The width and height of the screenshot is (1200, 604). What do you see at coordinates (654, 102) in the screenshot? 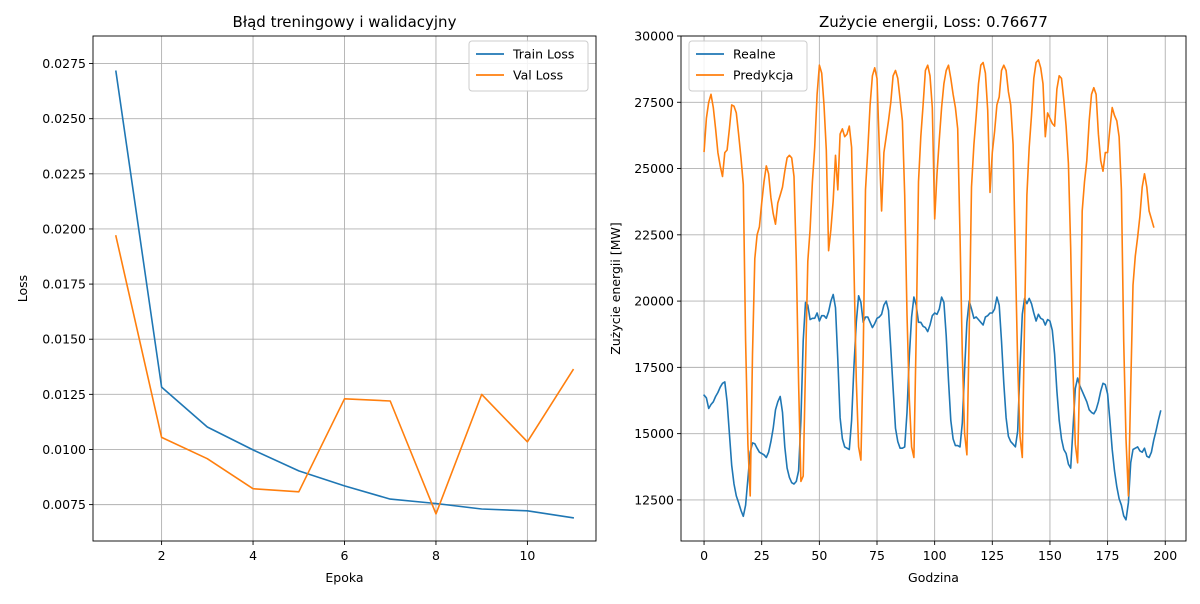
I see `y-tick-label: 27500` at bounding box center [654, 102].